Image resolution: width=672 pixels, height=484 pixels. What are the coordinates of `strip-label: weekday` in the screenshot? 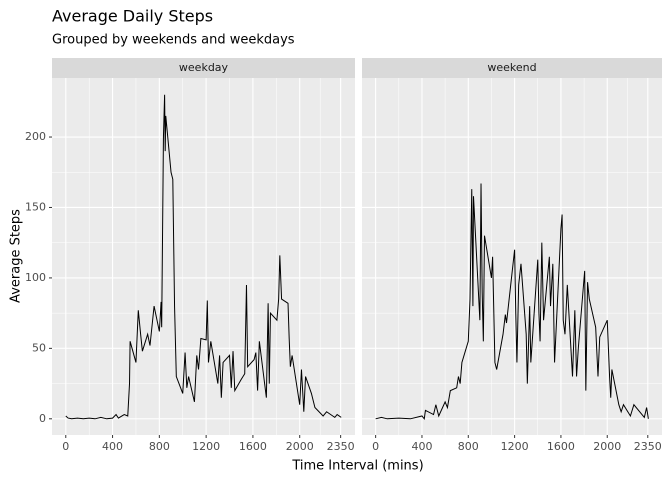 It's located at (204, 67).